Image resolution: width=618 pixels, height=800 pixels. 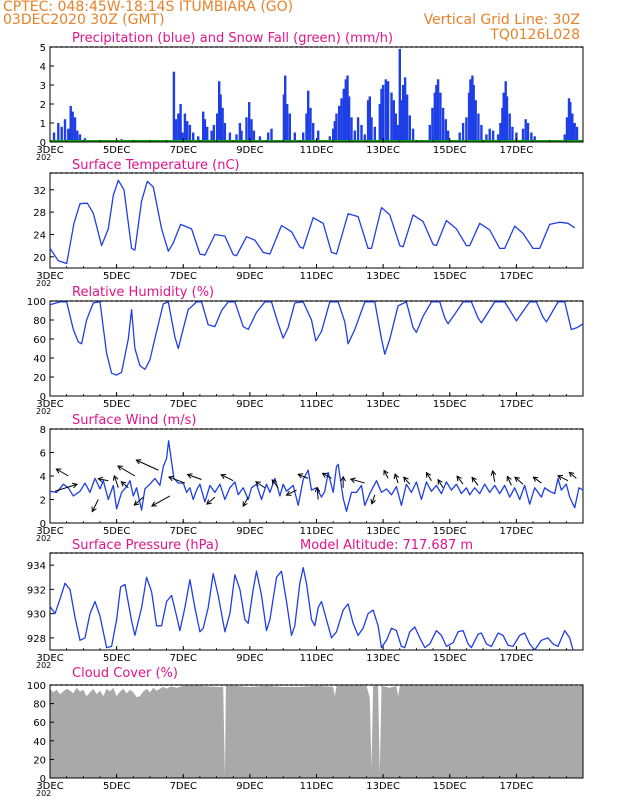 I want to click on y-tick-label: 0, so click(x=43, y=143).